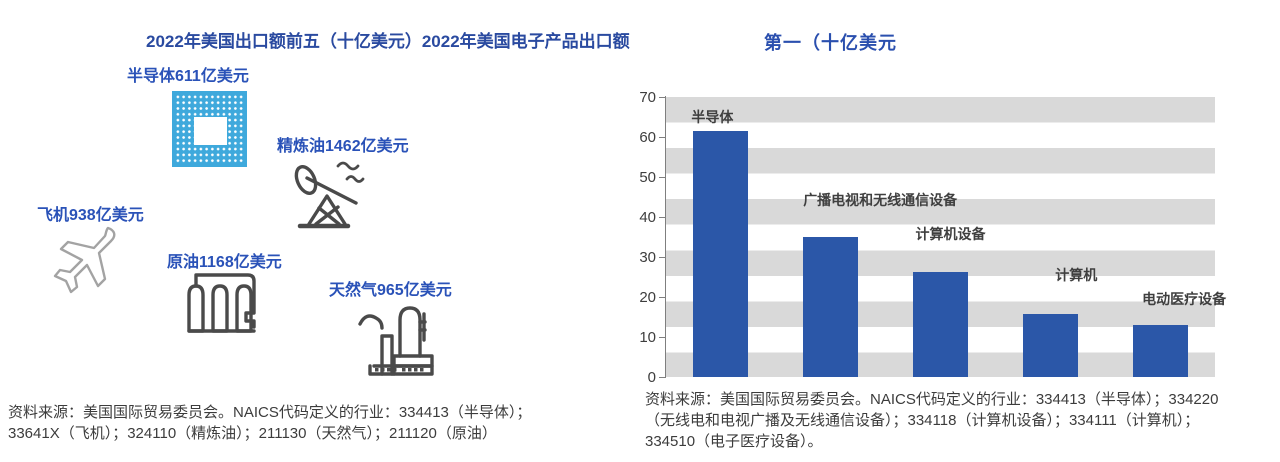 This screenshot has height=462, width=1280. Describe the element at coordinates (647, 257) in the screenshot. I see `y-tick-label-30: 30` at that location.